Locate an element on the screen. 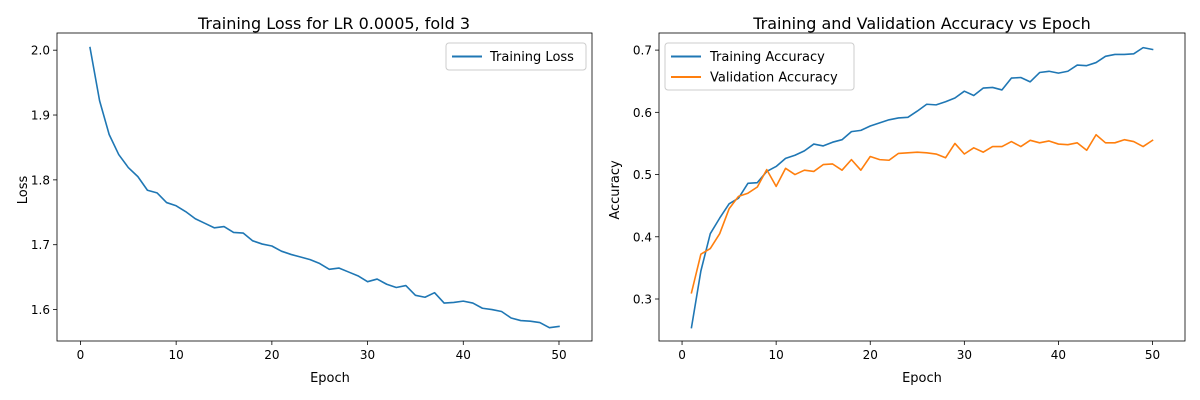 Image resolution: width=1200 pixels, height=400 pixels. accuracy-x-tick-label: 40 is located at coordinates (1058, 355).